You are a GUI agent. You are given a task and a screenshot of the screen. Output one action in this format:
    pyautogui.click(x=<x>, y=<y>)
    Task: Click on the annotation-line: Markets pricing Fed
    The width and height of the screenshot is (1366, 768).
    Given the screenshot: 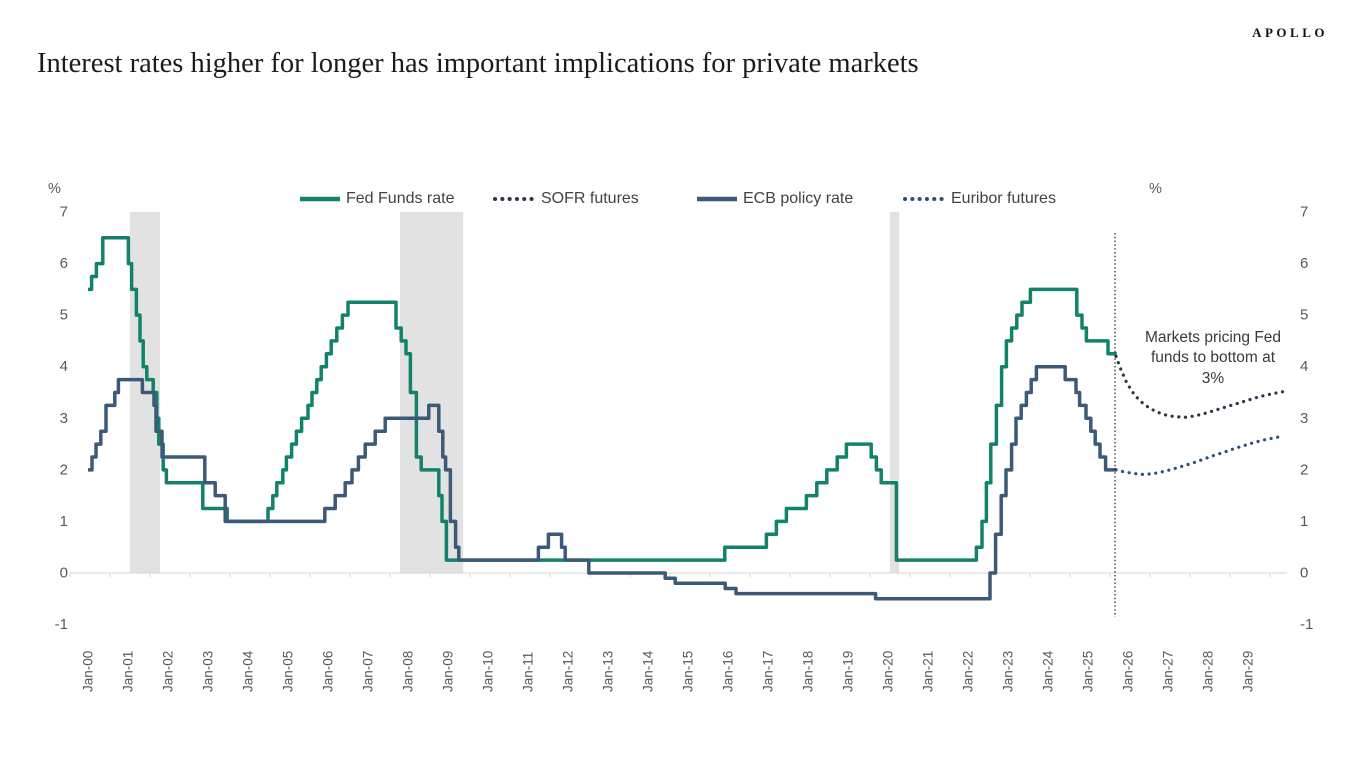 What is the action you would take?
    pyautogui.click(x=1213, y=337)
    